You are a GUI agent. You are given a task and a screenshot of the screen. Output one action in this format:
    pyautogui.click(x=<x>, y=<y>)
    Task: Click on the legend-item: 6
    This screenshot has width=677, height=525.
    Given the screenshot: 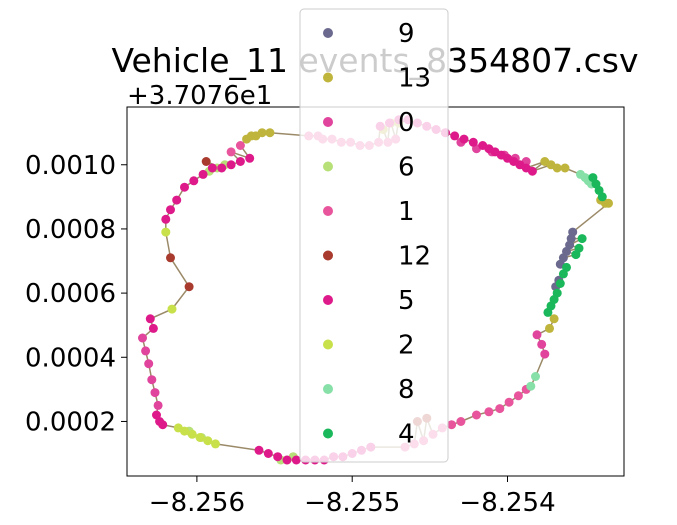 What is the action you would take?
    pyautogui.click(x=369, y=168)
    